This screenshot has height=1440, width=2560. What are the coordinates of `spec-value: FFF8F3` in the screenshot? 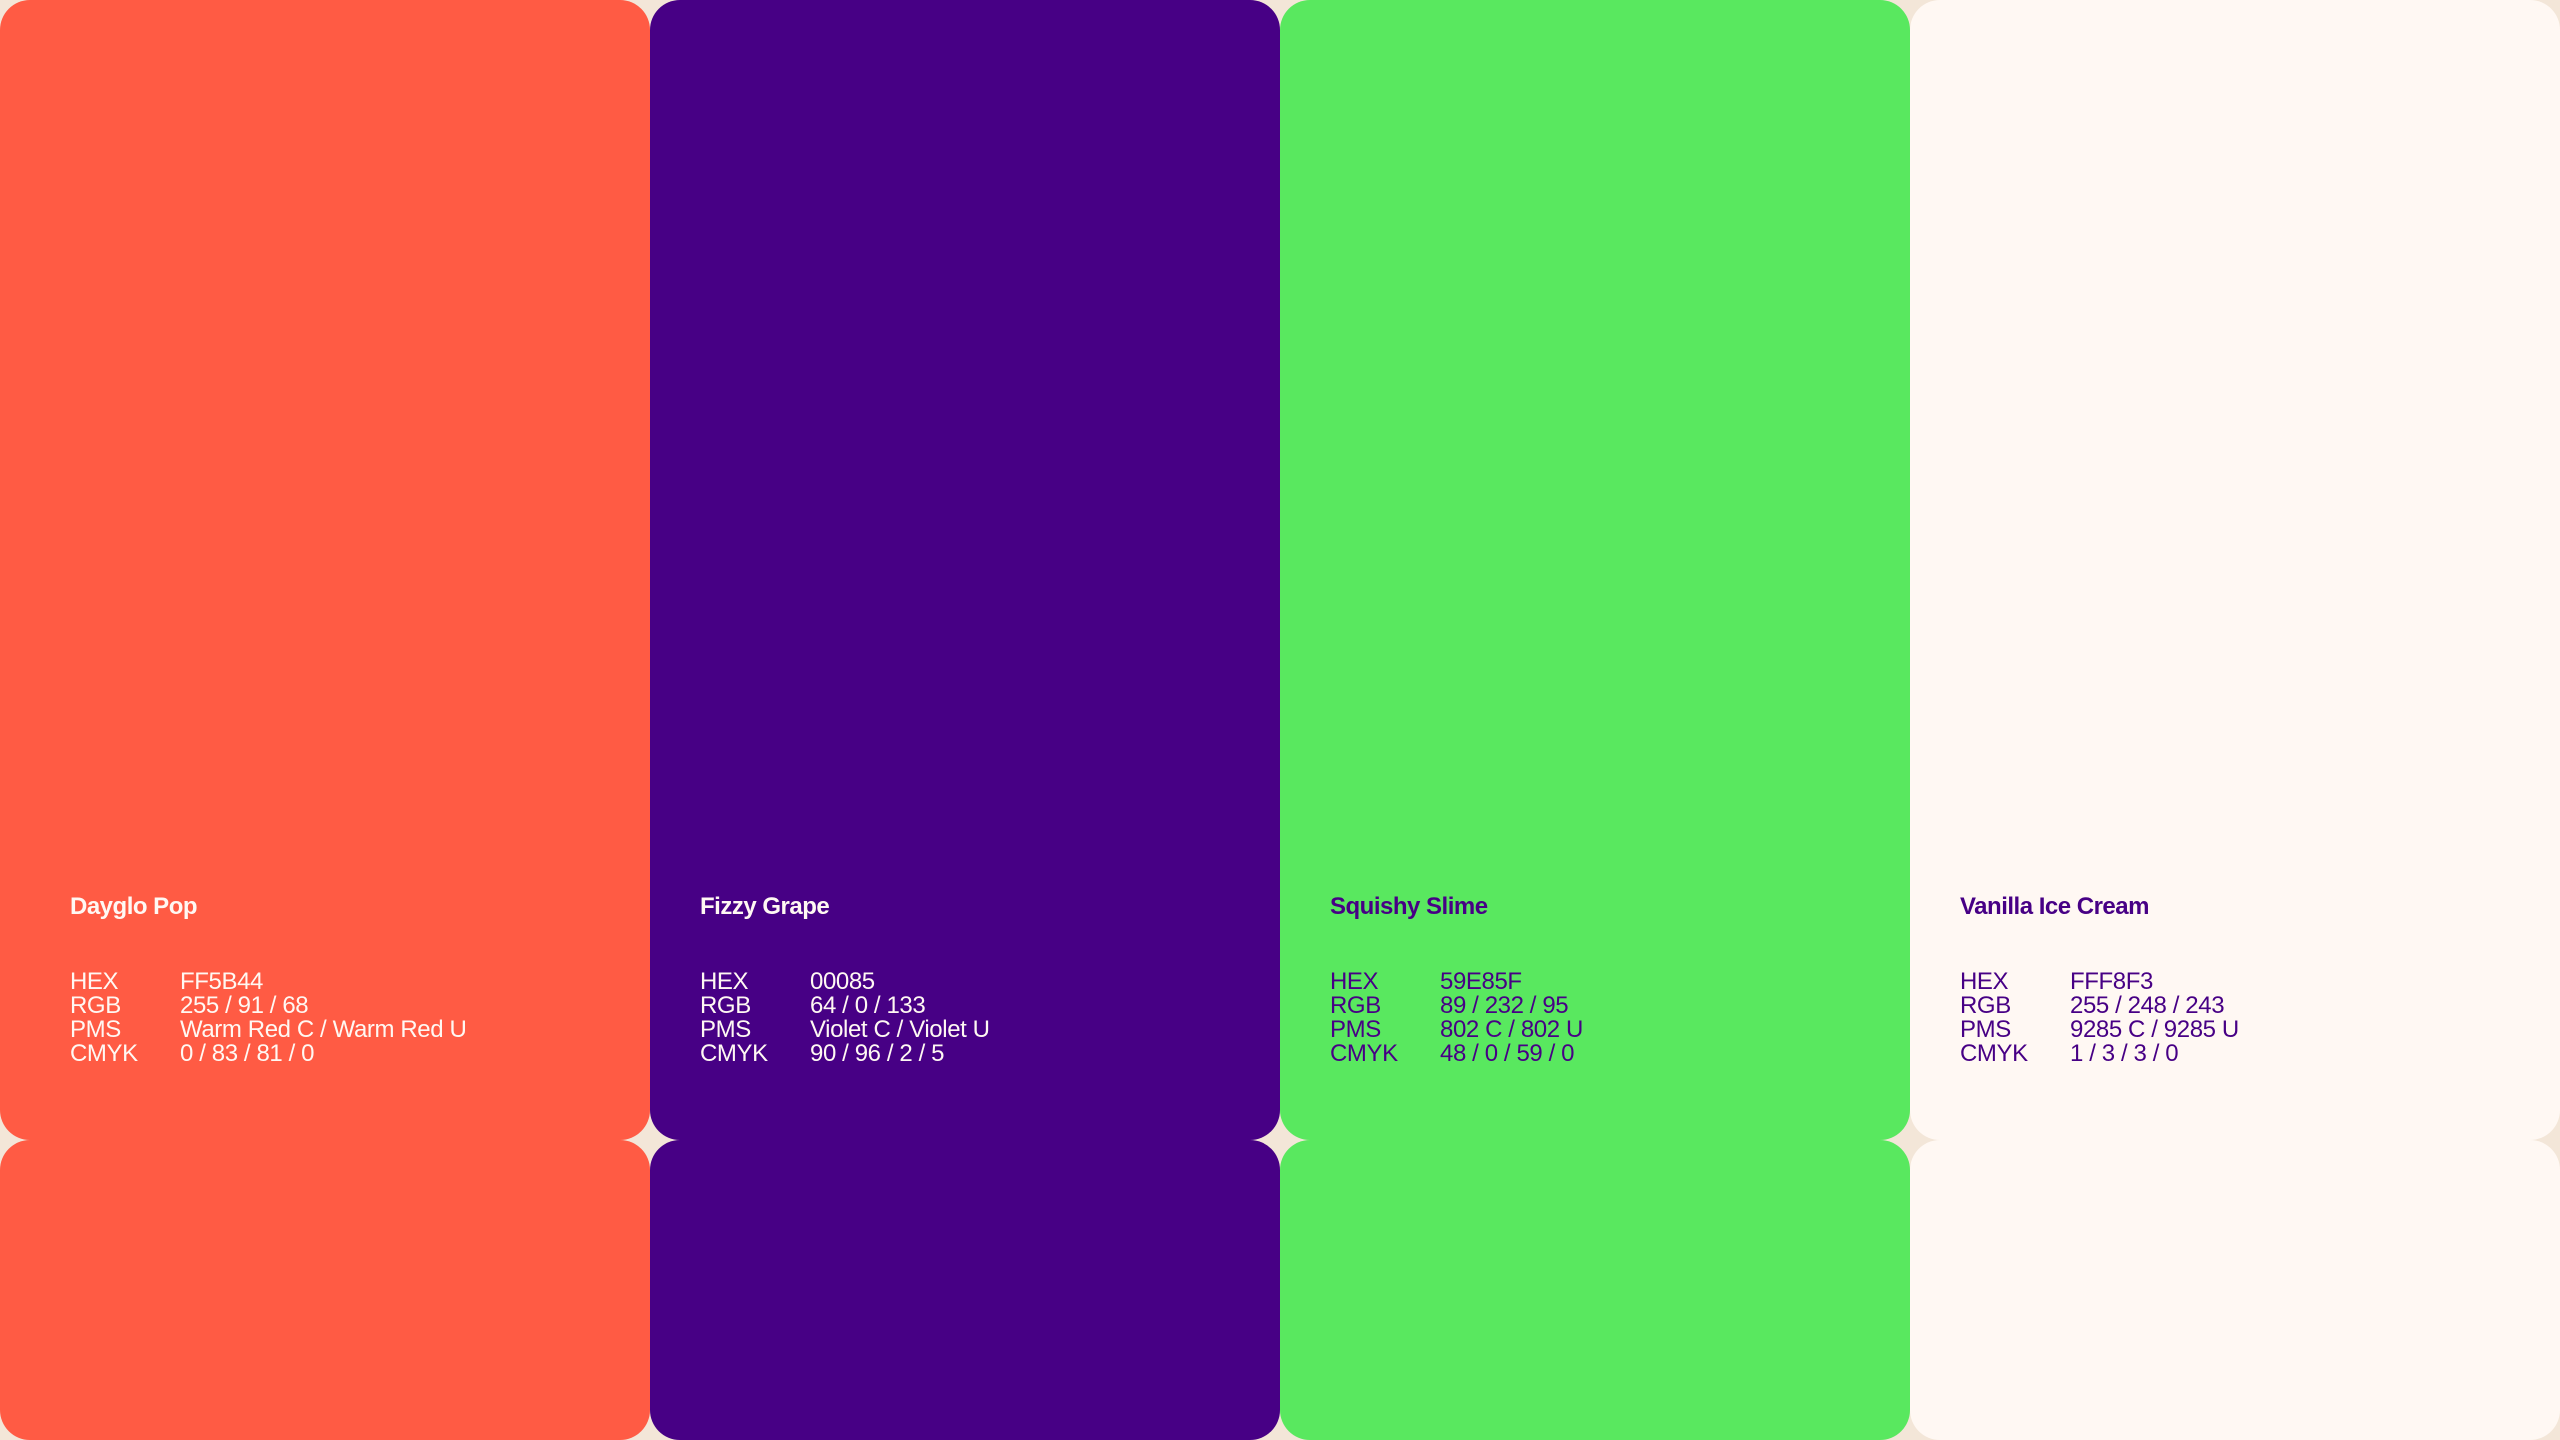 It's located at (2111, 981).